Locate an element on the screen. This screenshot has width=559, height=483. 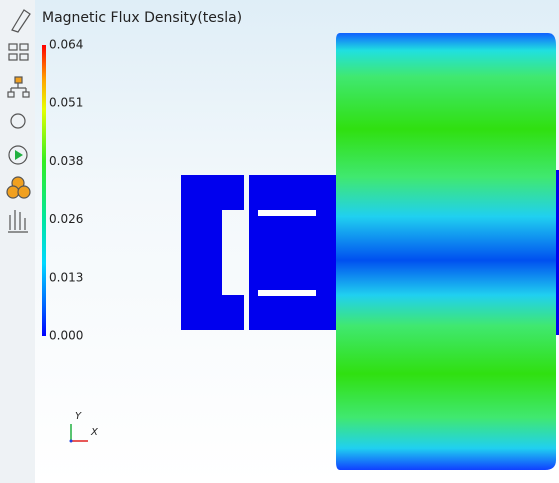
tool-materials is located at coordinates (18, 187).